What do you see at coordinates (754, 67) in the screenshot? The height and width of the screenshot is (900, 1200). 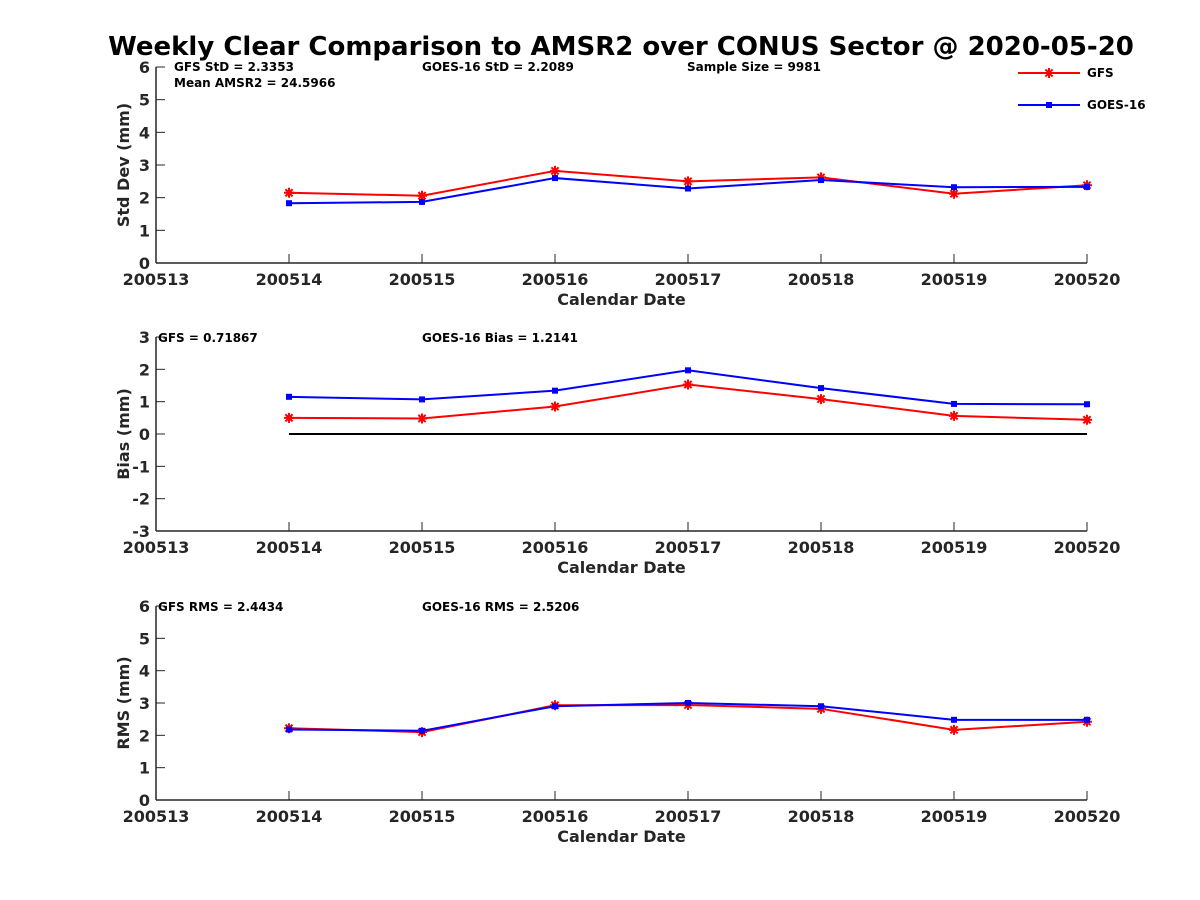 I see `annotation: Sample Size = 9981` at bounding box center [754, 67].